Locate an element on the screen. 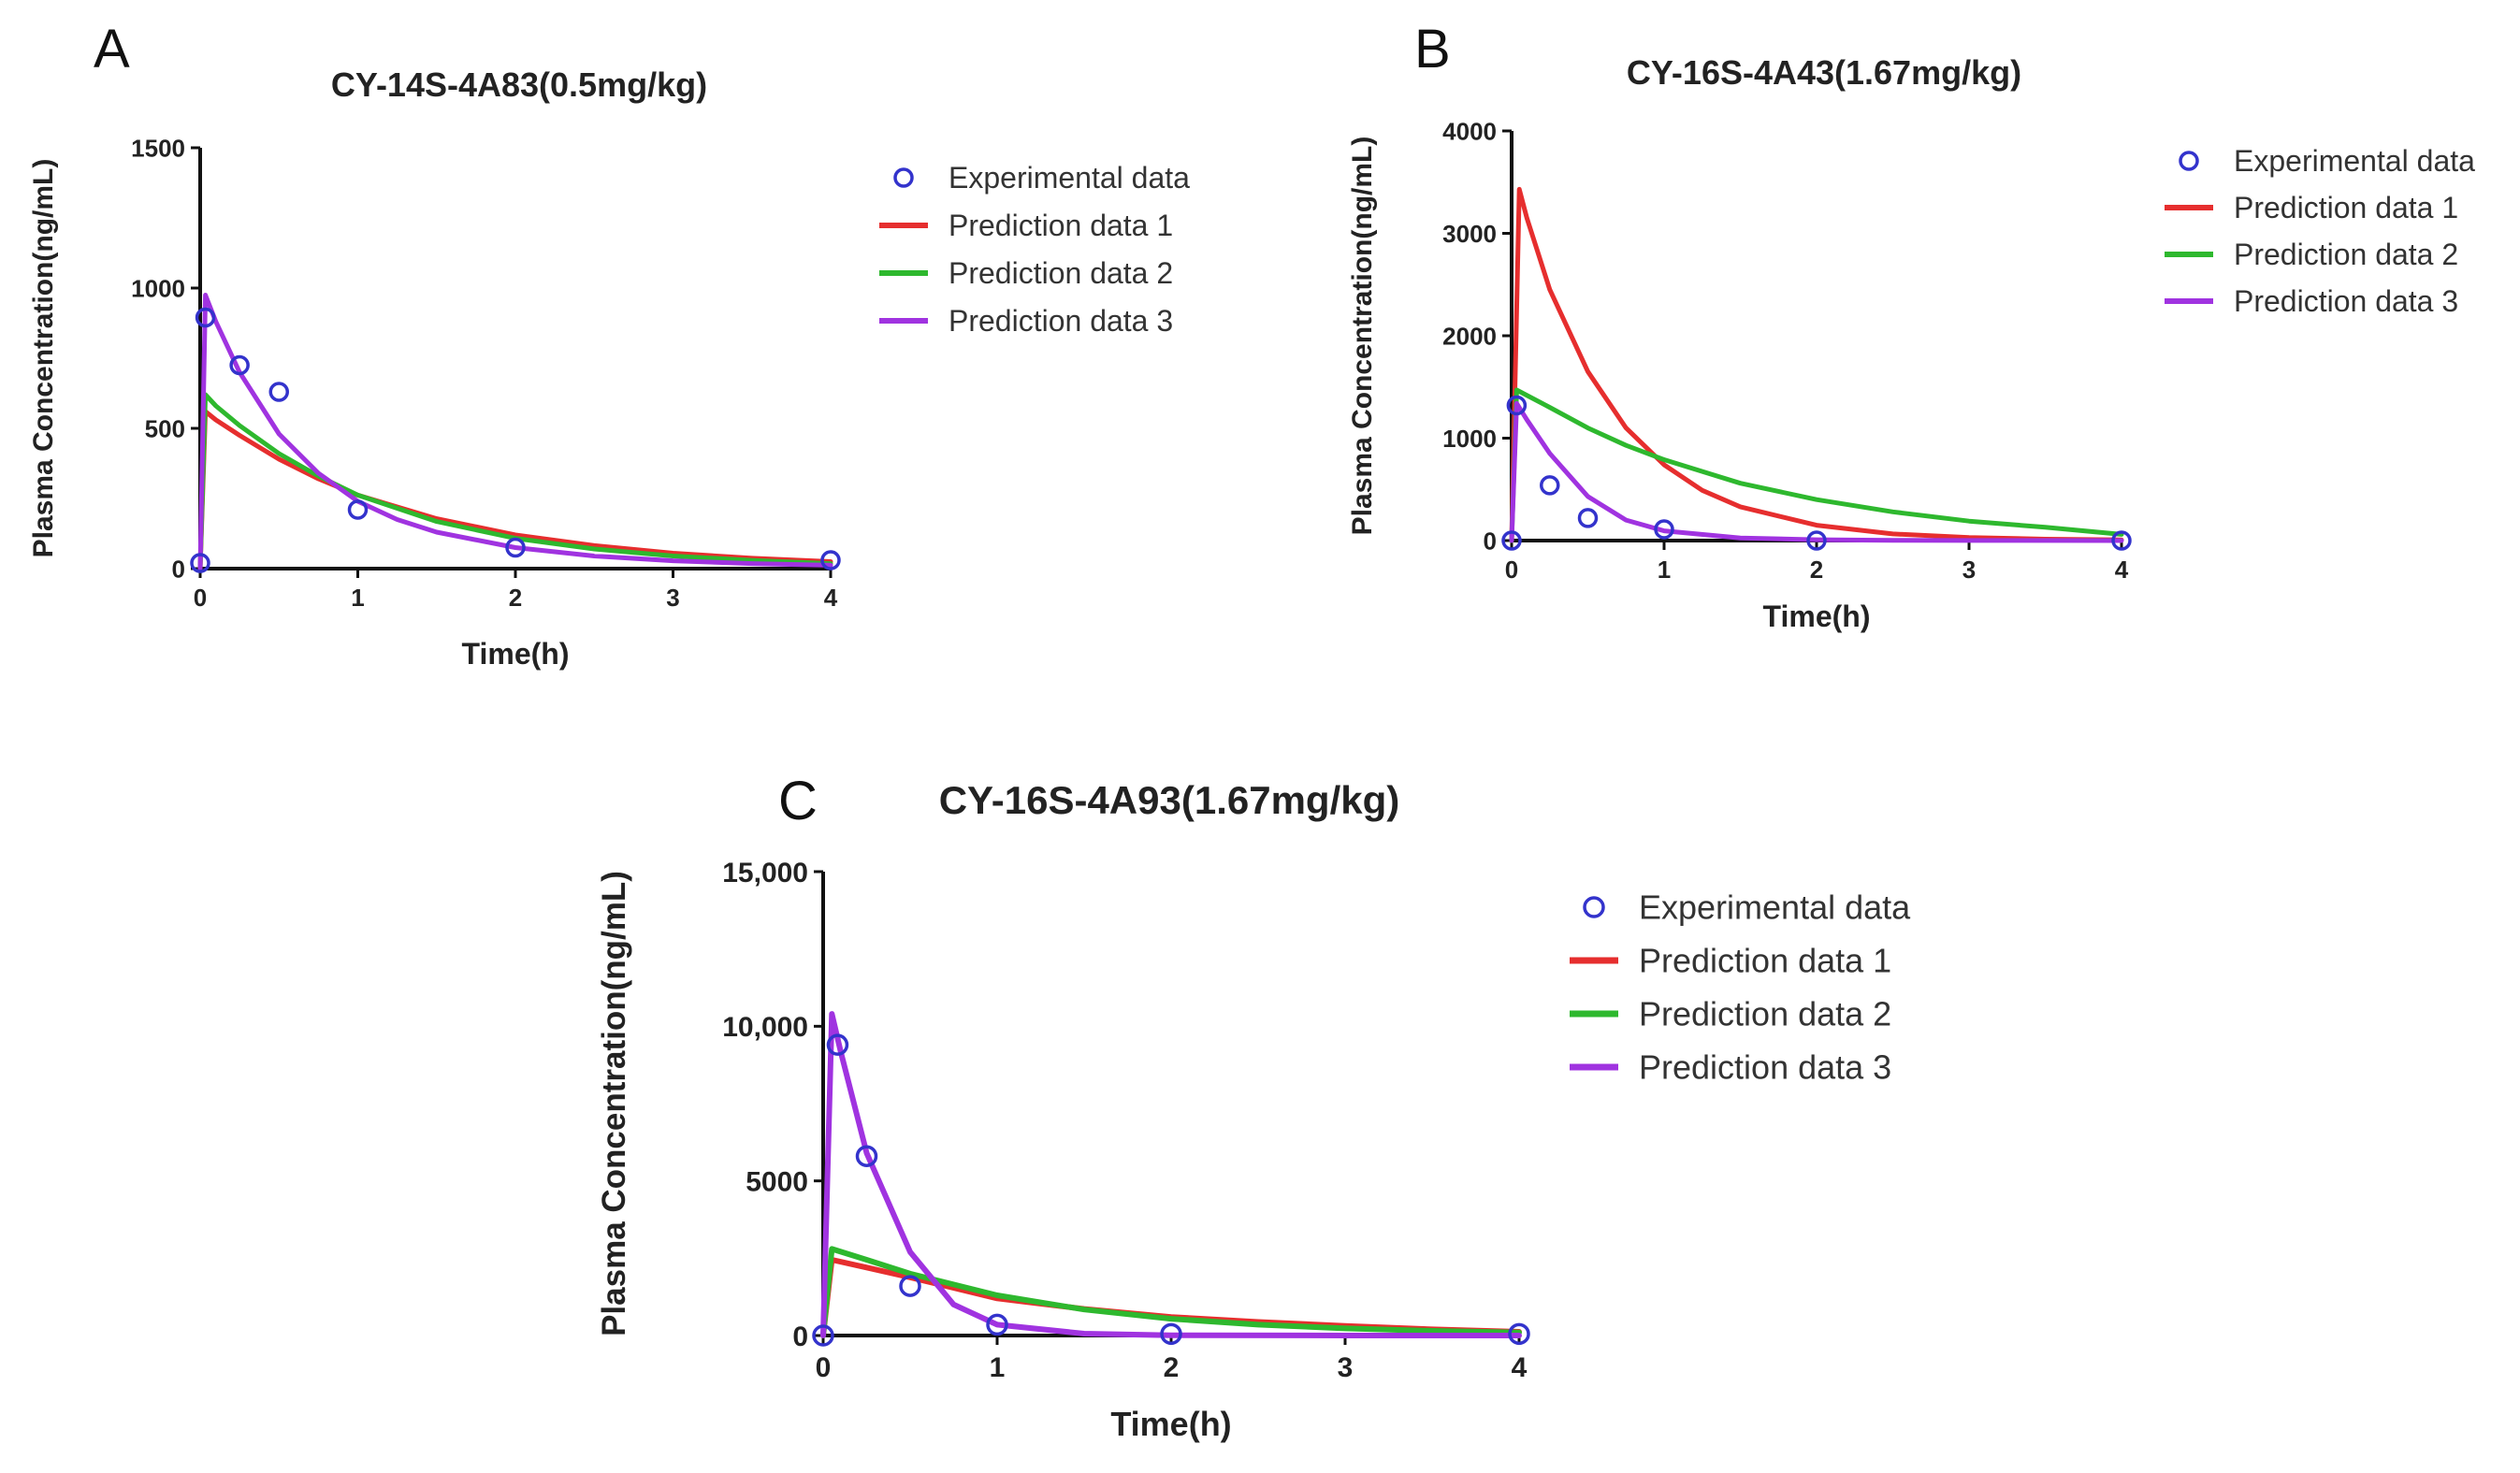 This screenshot has width=2520, height=1473. y-tick-label: 3000 is located at coordinates (1469, 234).